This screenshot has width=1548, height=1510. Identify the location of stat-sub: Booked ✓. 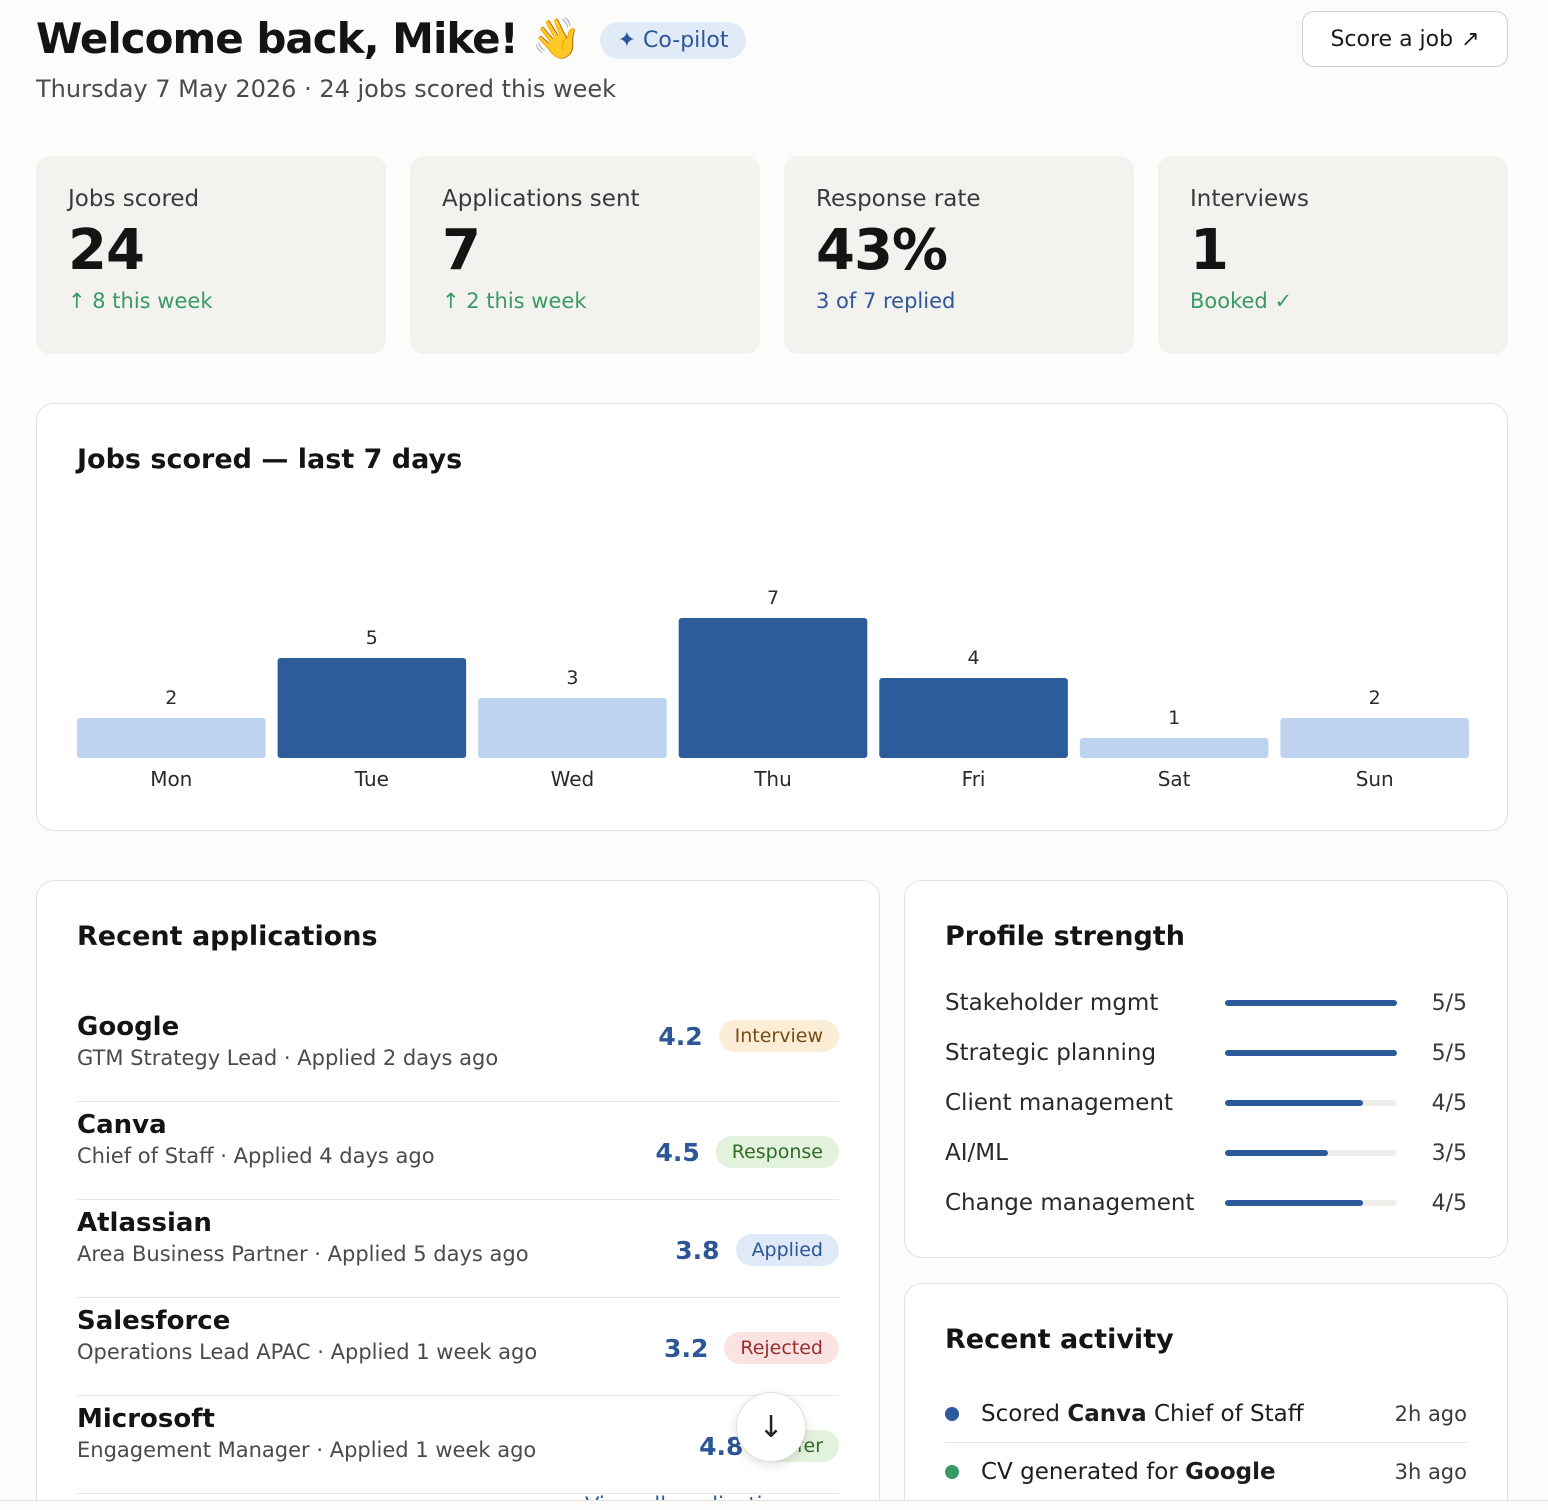
(1241, 301).